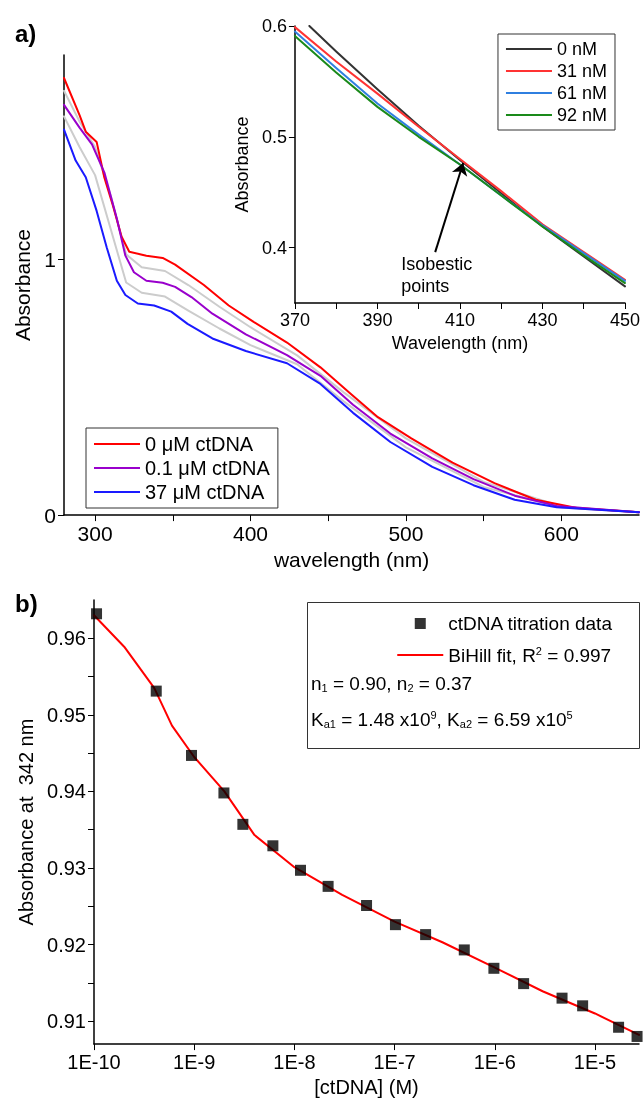 This screenshot has height=1102, width=643. What do you see at coordinates (274, 247) in the screenshot?
I see `y-tick-label: 0.4` at bounding box center [274, 247].